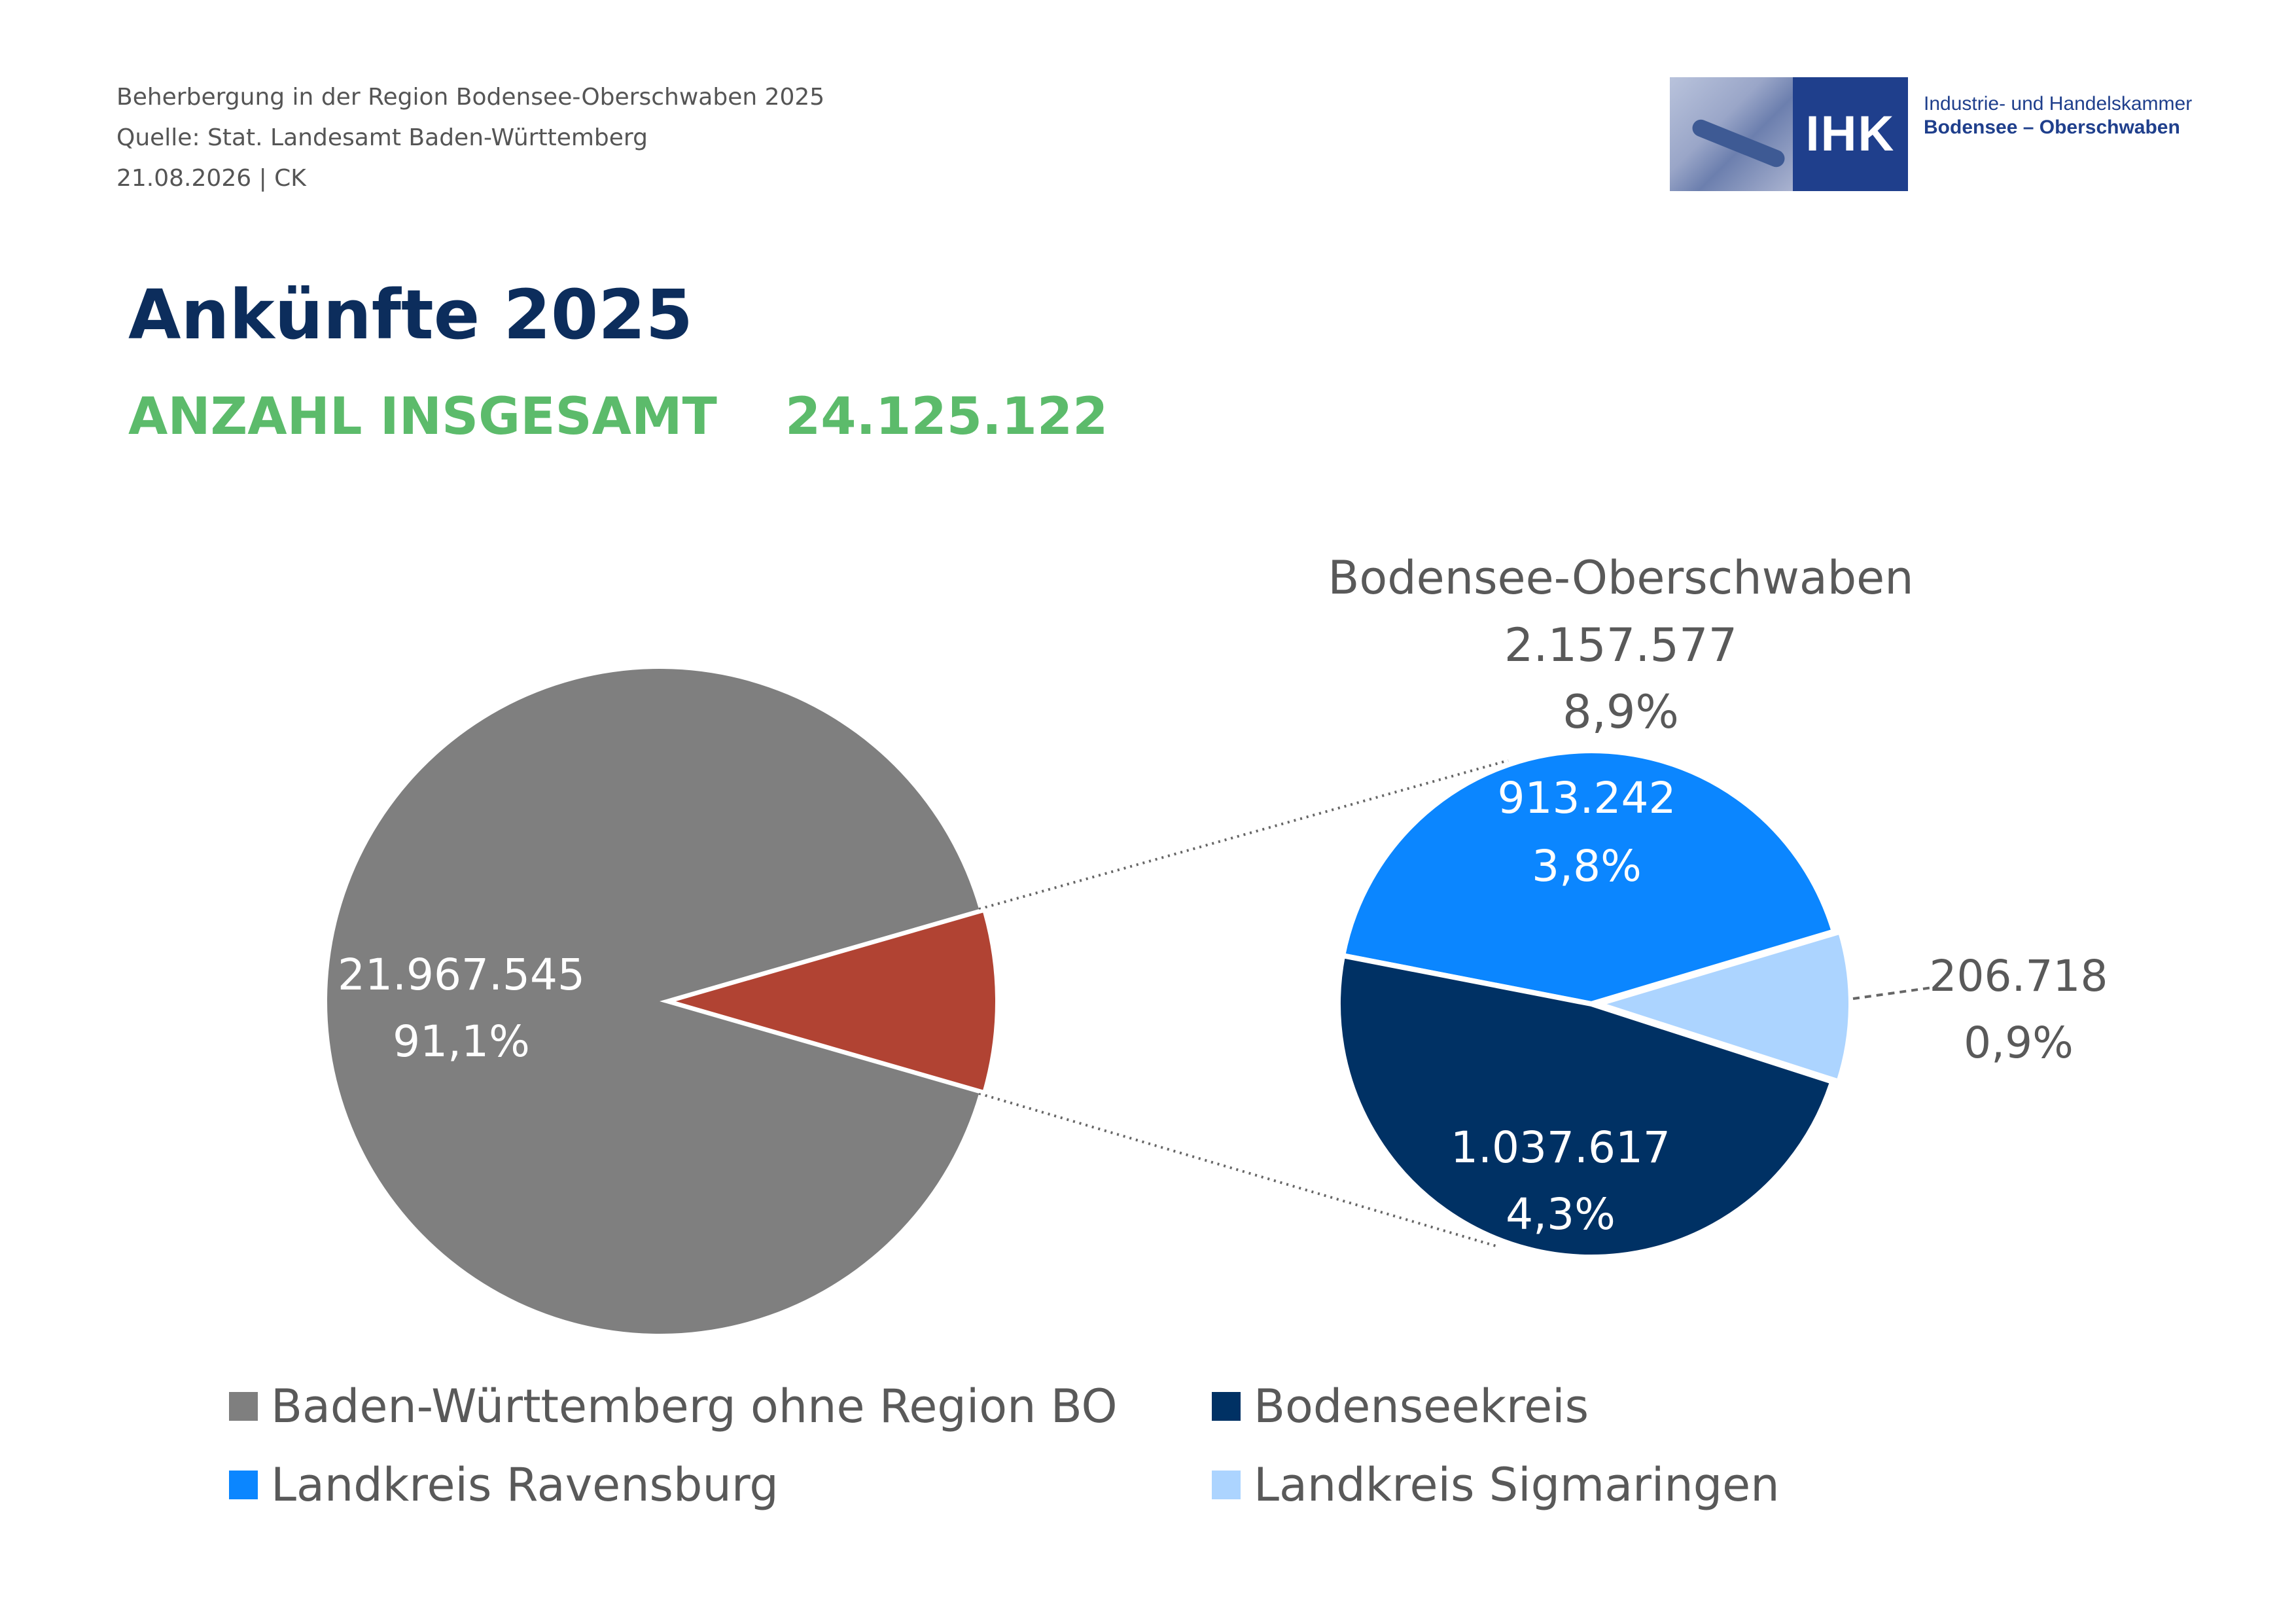  Describe the element at coordinates (2019, 1043) in the screenshot. I see `data-label-sigmaringen-pct: 0,9%` at that location.